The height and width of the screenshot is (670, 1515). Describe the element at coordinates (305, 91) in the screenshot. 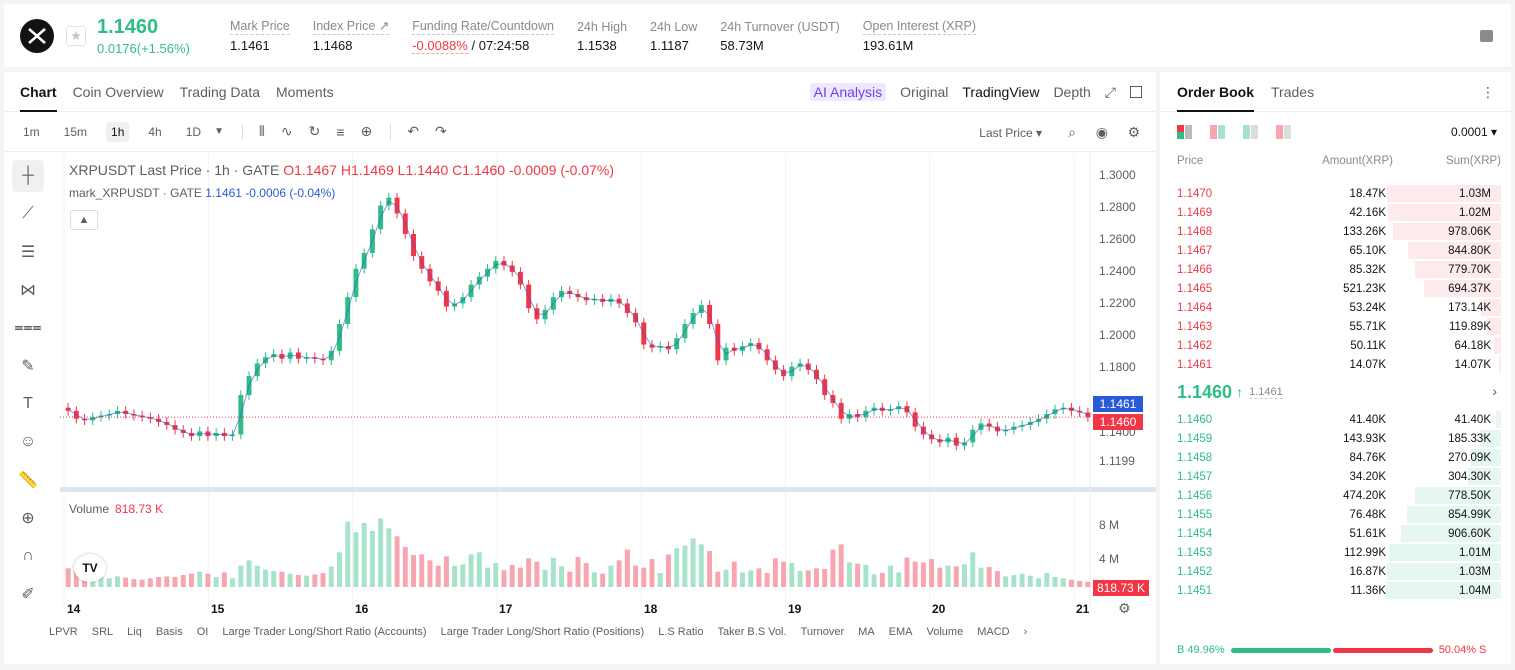

I see `tab-moments: Moments` at that location.